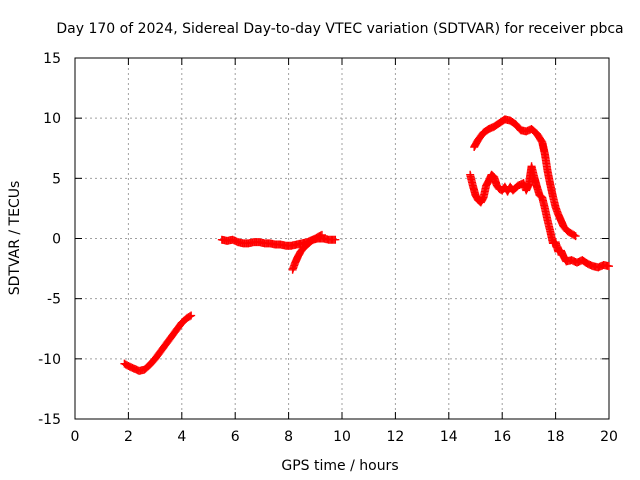 This screenshot has width=640, height=480. Describe the element at coordinates (52, 59) in the screenshot. I see `y-tick-label: 15` at that location.